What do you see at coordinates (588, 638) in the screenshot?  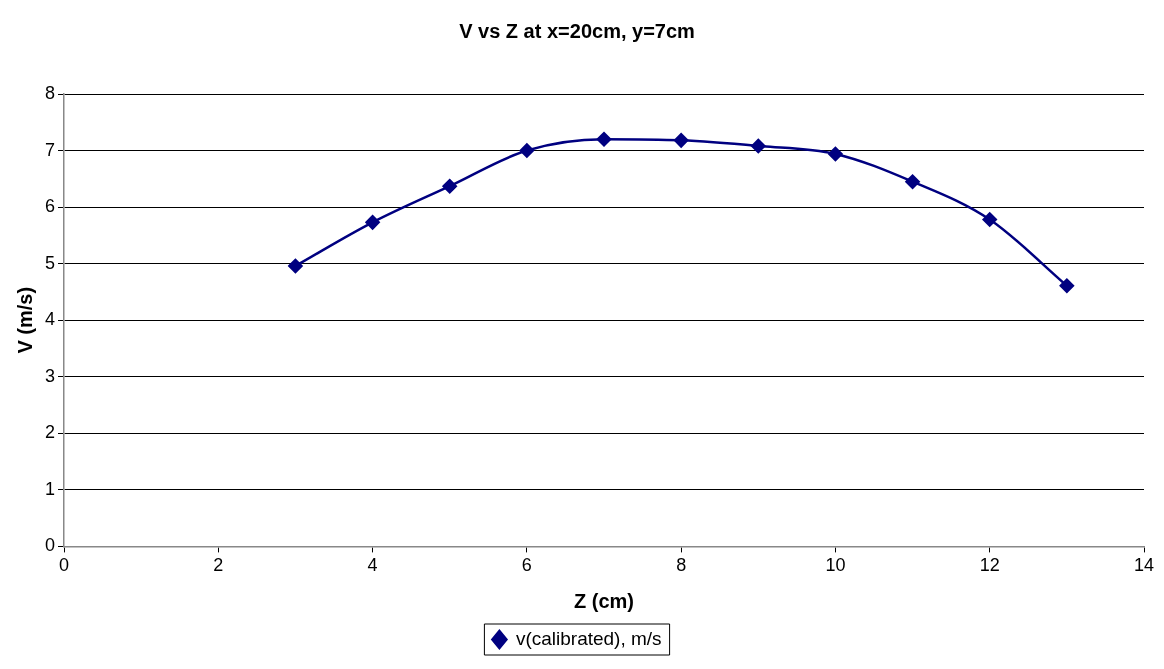 I see `legend-label: v(calibrated), m/s` at bounding box center [588, 638].